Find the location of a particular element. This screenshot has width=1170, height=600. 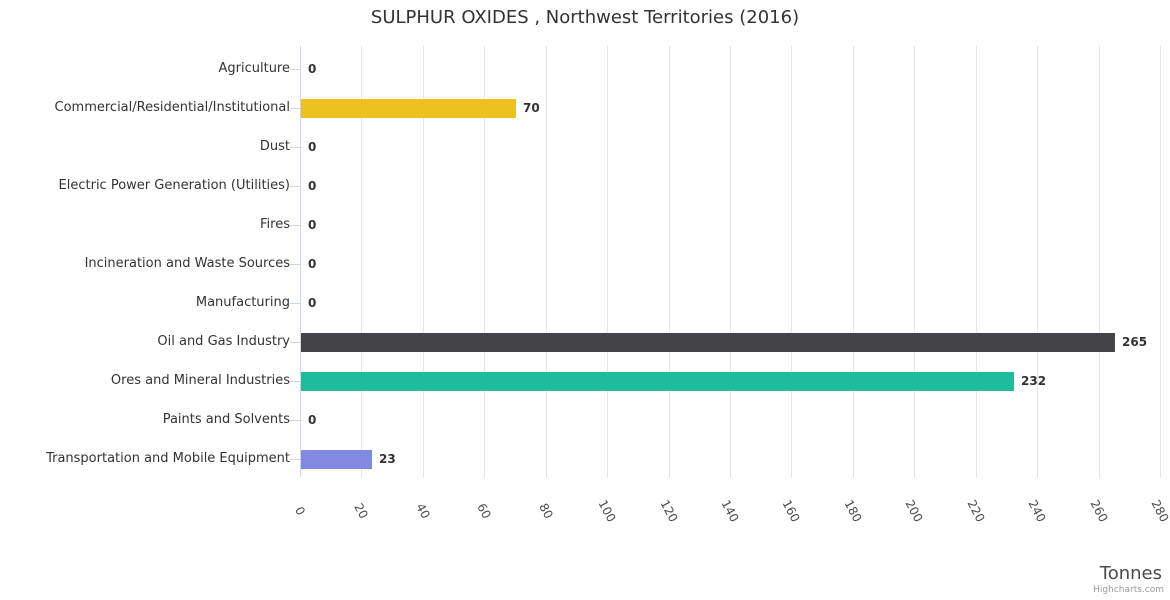

data-label-commercial-residential-institutional: 70 is located at coordinates (531, 107).